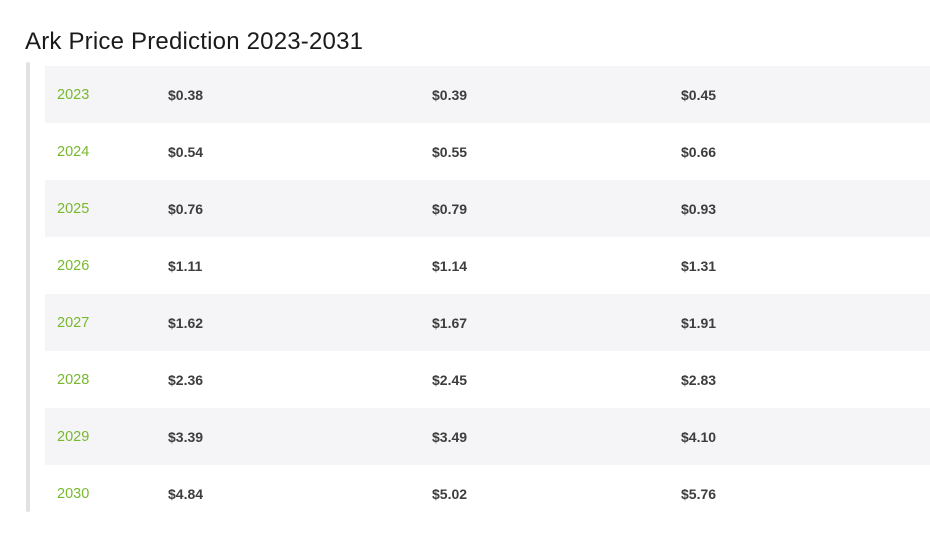 This screenshot has height=534, width=930. What do you see at coordinates (186, 94) in the screenshot?
I see `price-value: $0.38` at bounding box center [186, 94].